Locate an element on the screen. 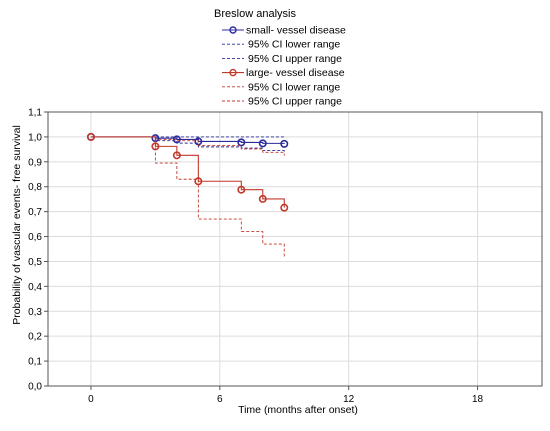 The image size is (550, 431). y-tick-label: 0,7 is located at coordinates (35, 212).